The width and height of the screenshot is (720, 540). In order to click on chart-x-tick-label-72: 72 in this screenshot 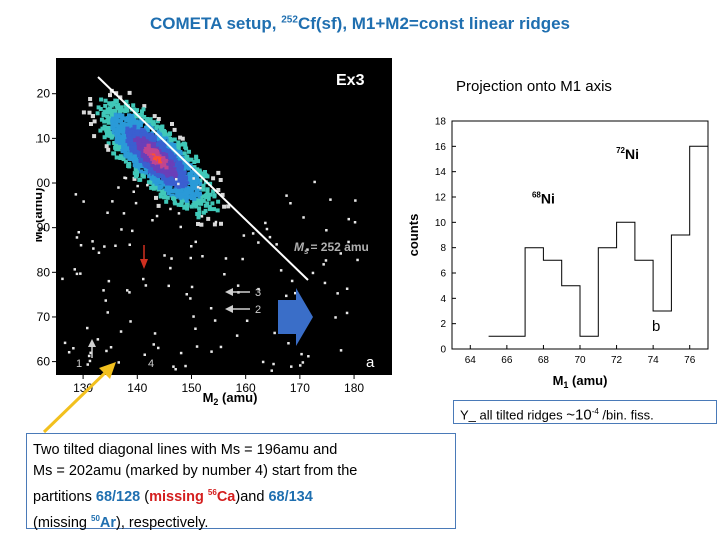, I will do `click(617, 360)`.